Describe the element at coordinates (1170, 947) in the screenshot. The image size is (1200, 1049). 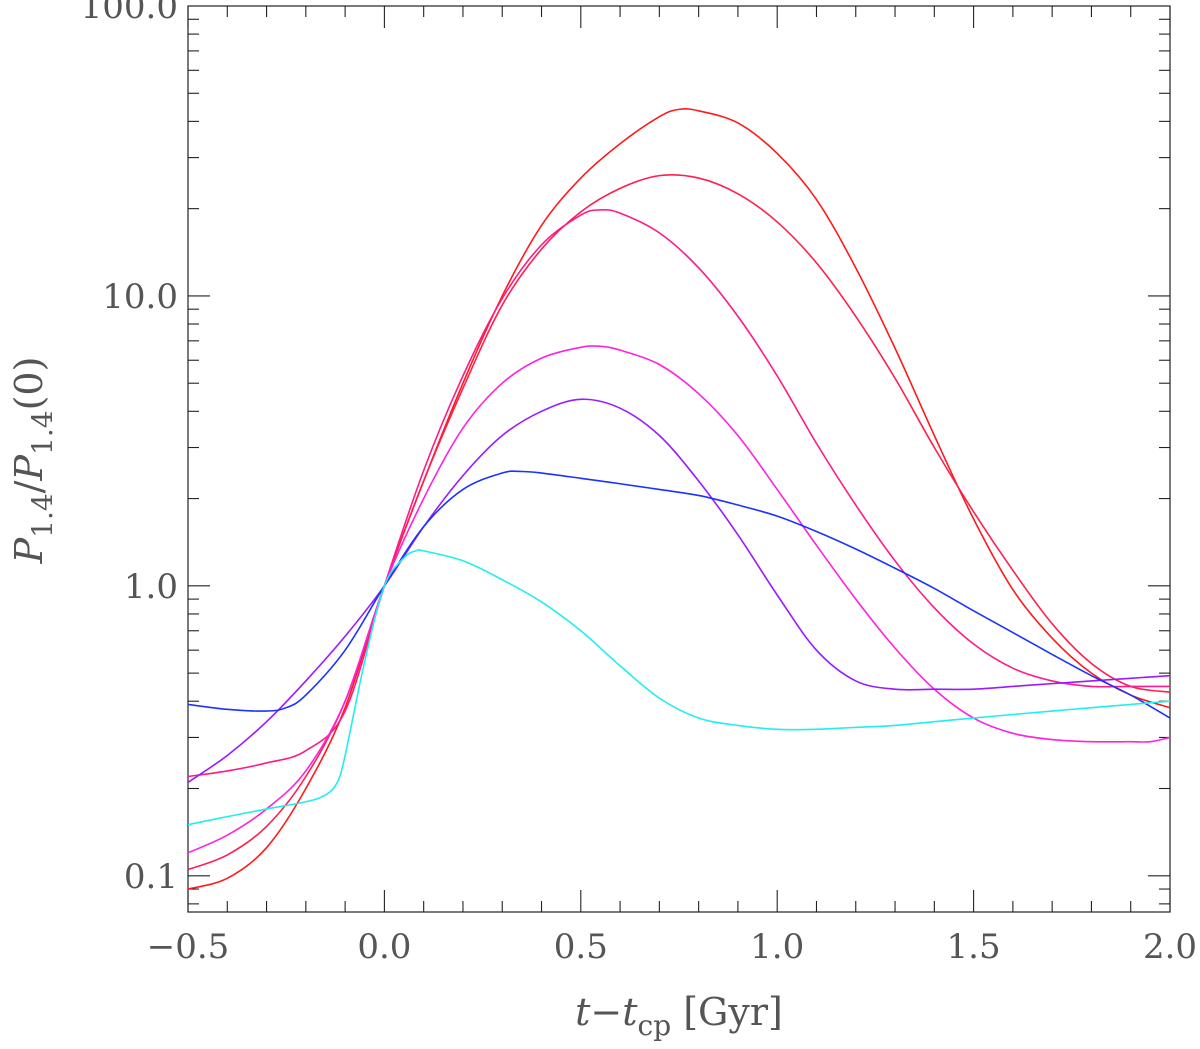
I see `x-tick-label: 2.0` at that location.